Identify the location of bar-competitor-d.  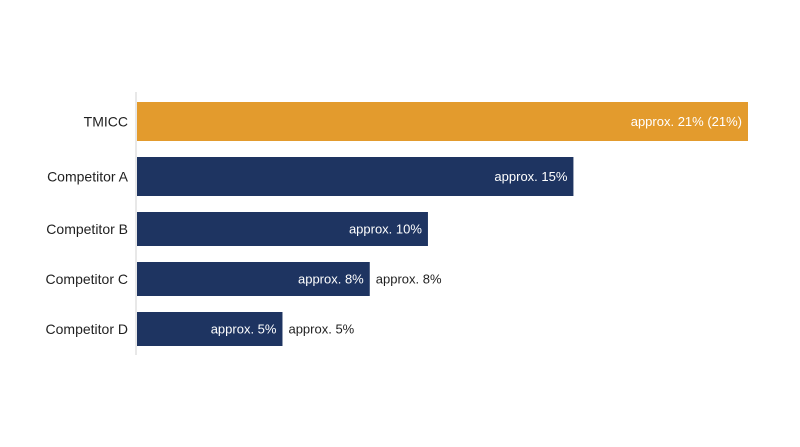
(210, 329).